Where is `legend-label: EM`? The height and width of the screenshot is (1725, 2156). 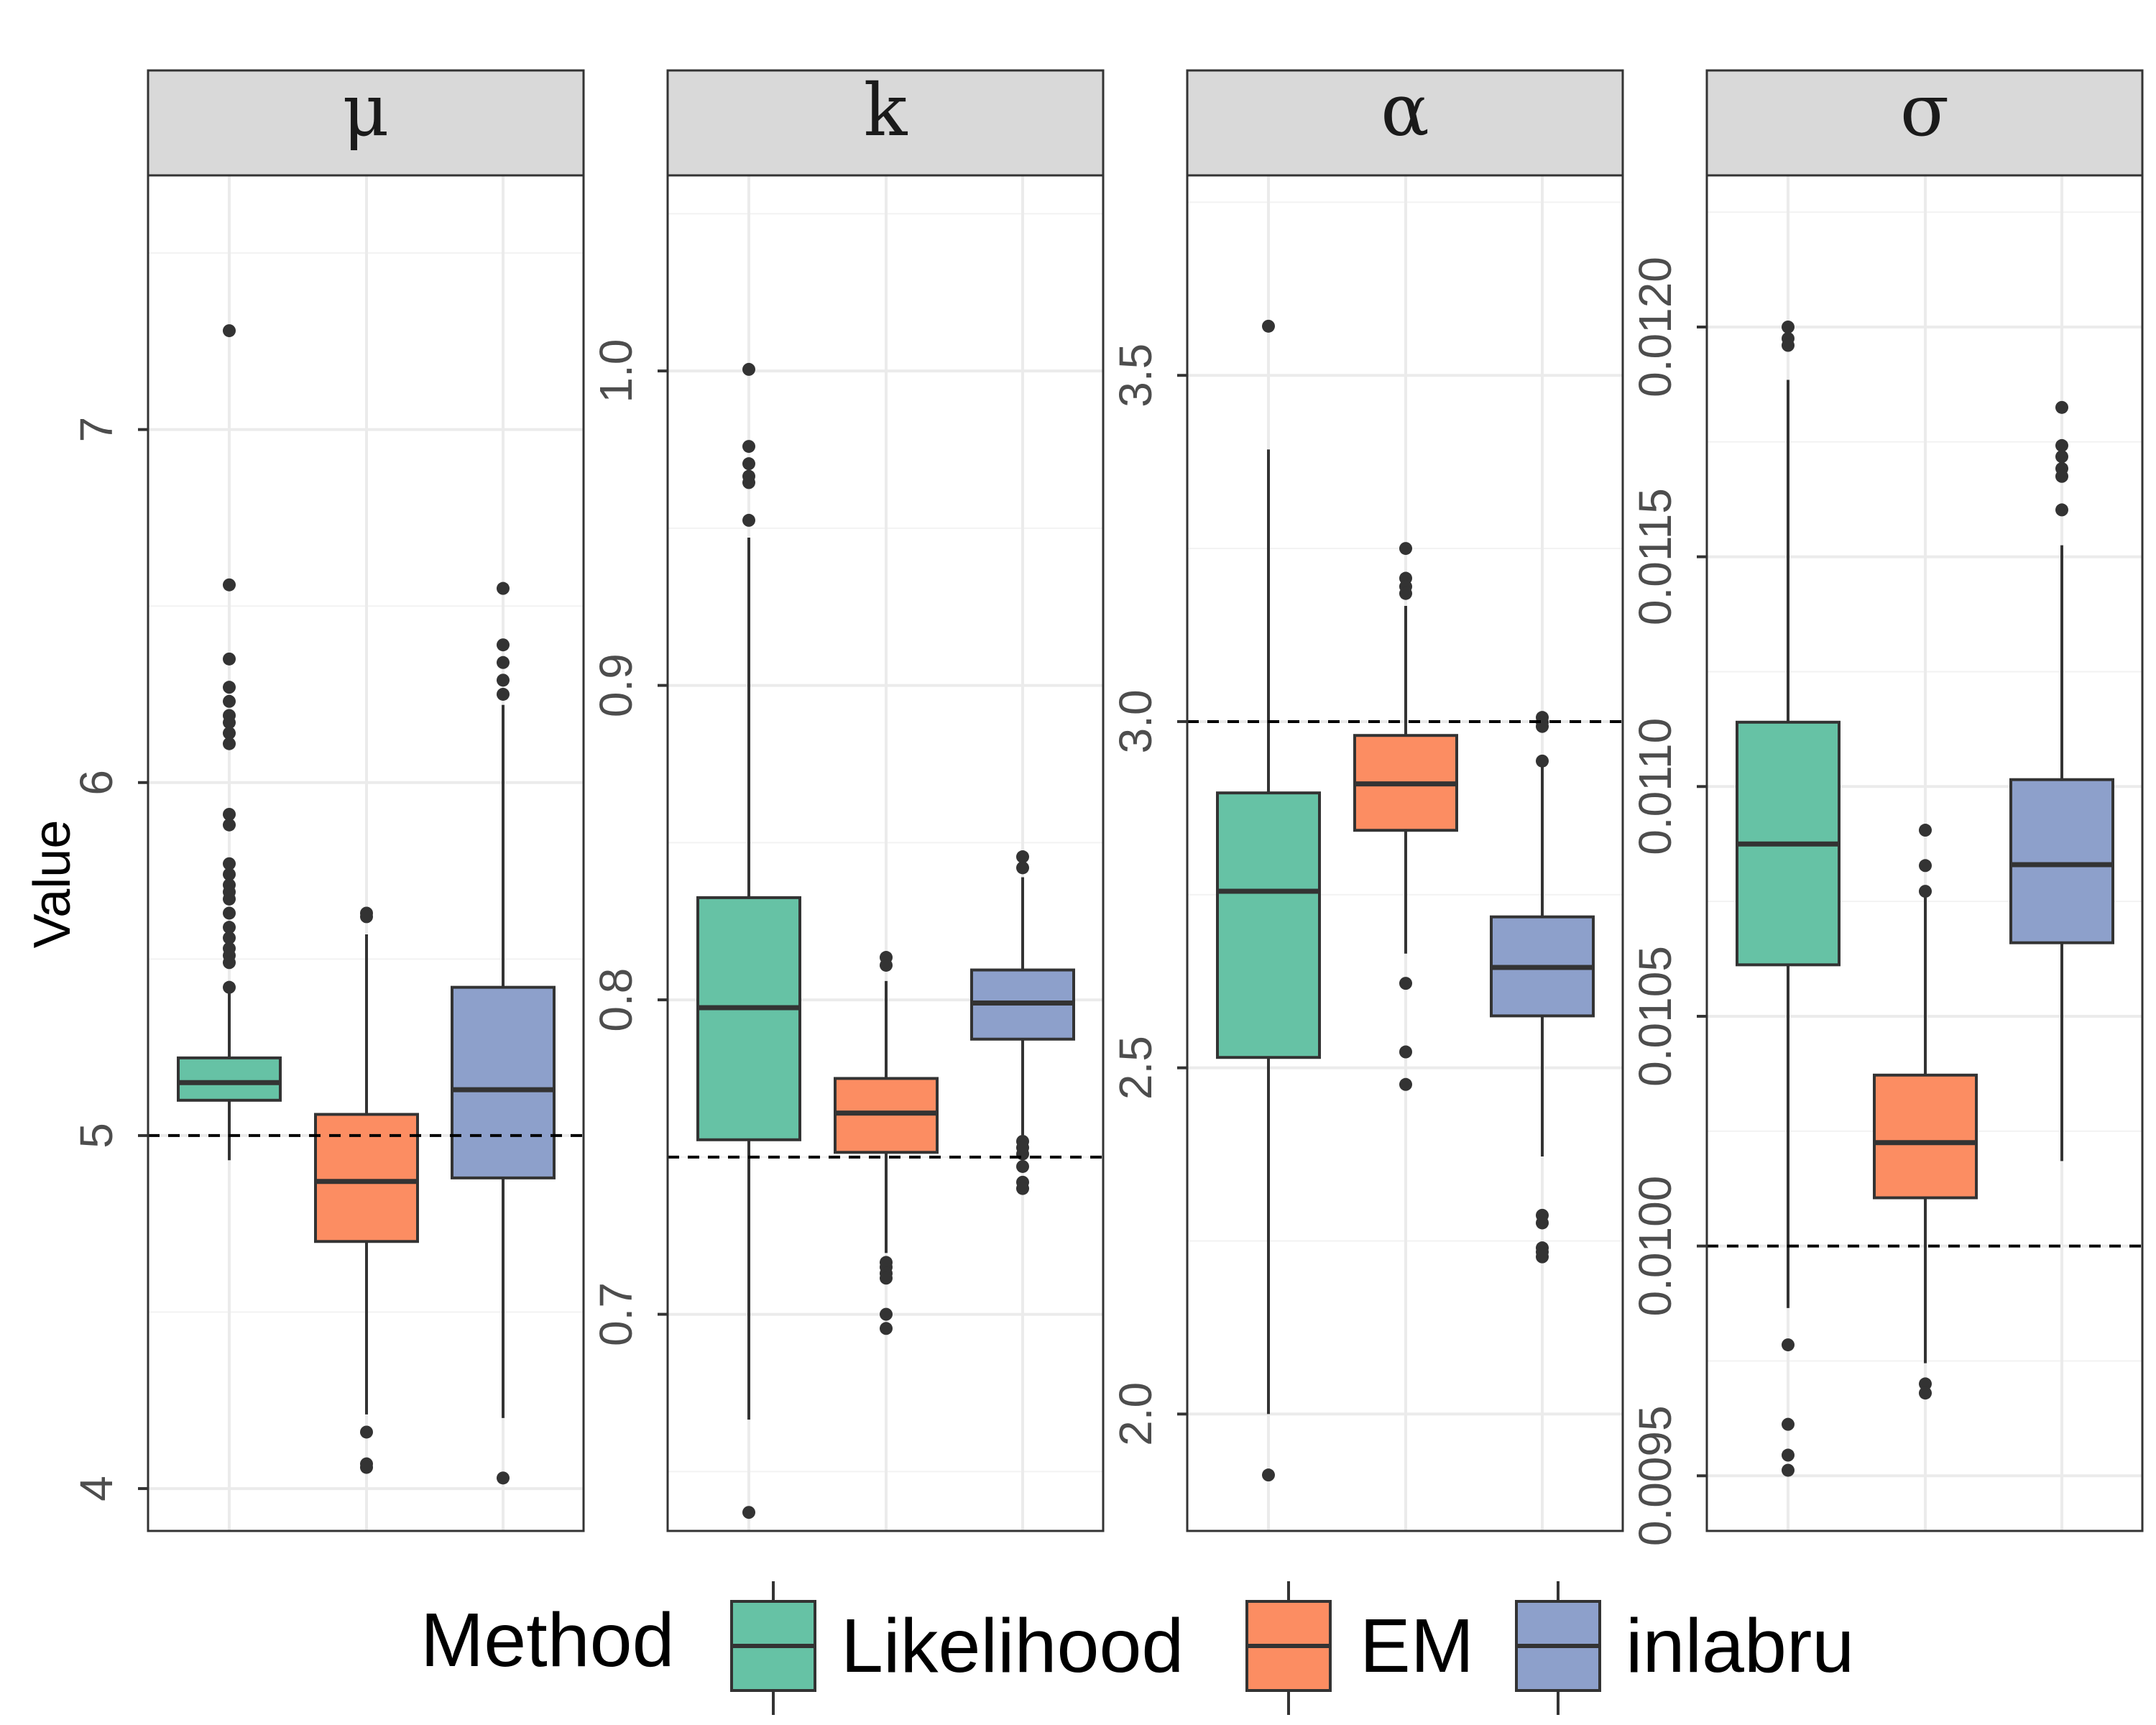 legend-label: EM is located at coordinates (1417, 1646).